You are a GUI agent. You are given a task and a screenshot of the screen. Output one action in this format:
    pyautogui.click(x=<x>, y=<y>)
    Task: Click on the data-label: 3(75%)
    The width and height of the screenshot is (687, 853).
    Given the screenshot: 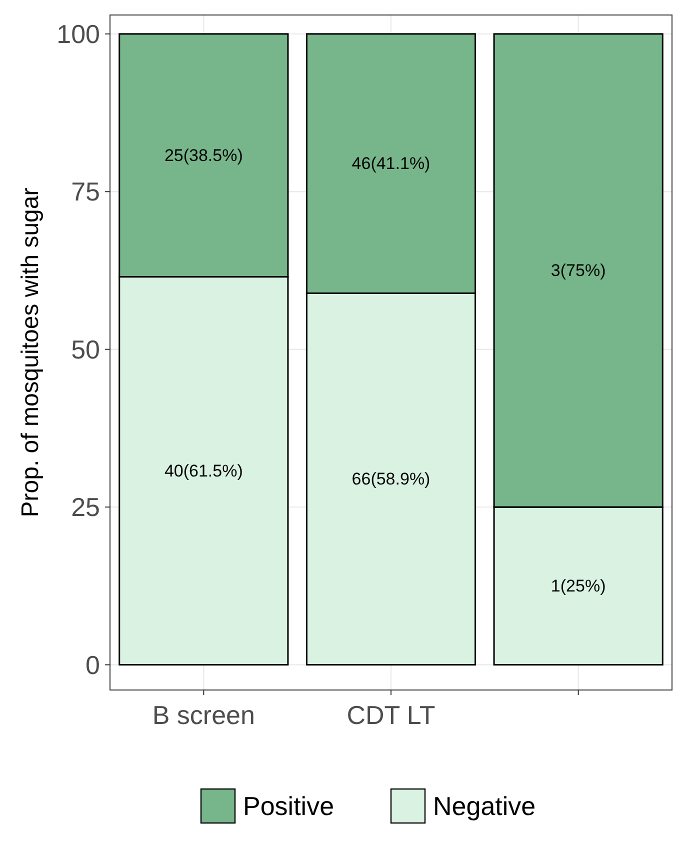 What is the action you would take?
    pyautogui.click(x=578, y=270)
    